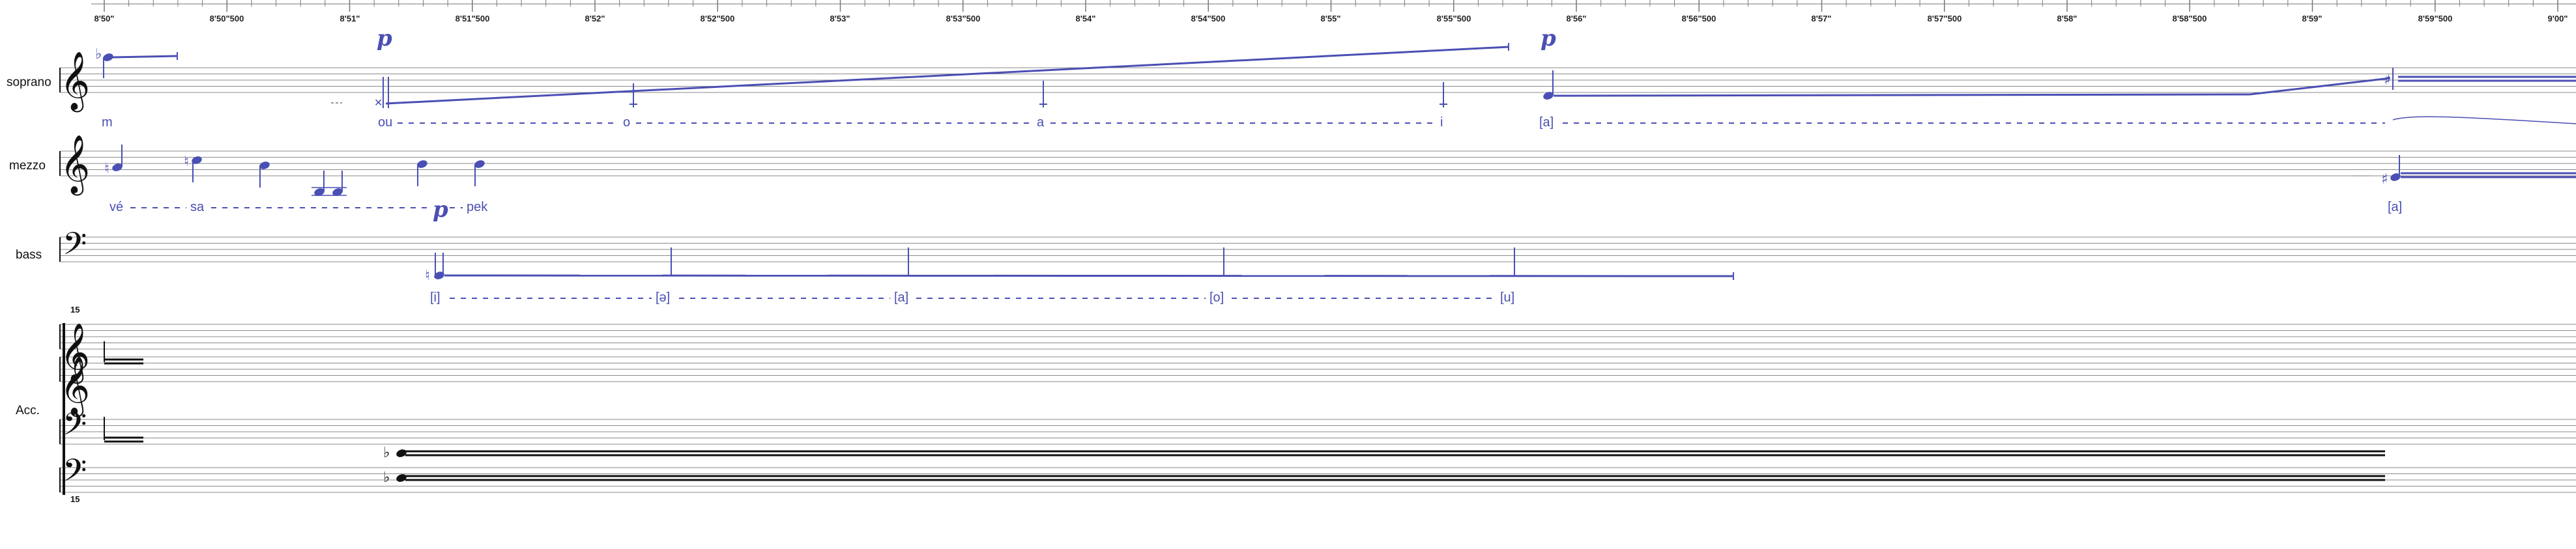 The height and width of the screenshot is (549, 2576). I want to click on time-label: 8'55"500, so click(1454, 18).